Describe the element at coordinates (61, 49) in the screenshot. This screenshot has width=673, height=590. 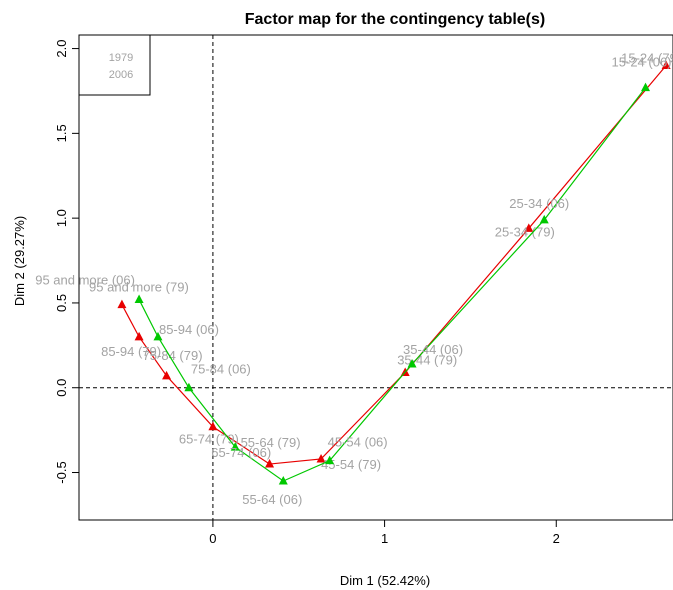
I see `y-tick-label: 2.0` at that location.